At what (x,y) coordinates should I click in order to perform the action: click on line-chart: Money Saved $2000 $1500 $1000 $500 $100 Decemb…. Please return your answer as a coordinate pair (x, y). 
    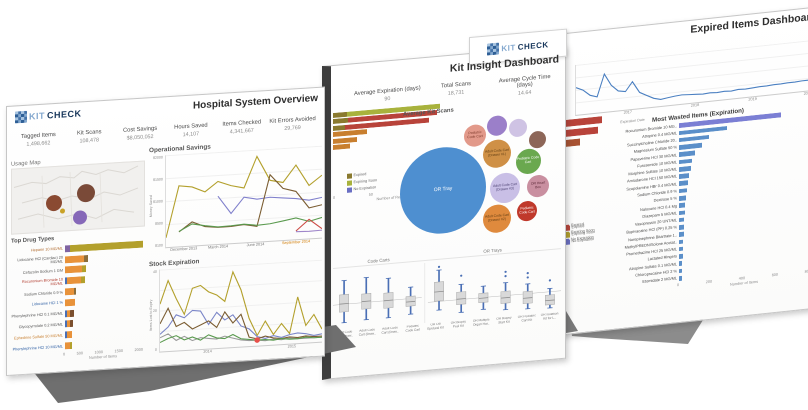
    Looking at the image, I should click on (235, 201).